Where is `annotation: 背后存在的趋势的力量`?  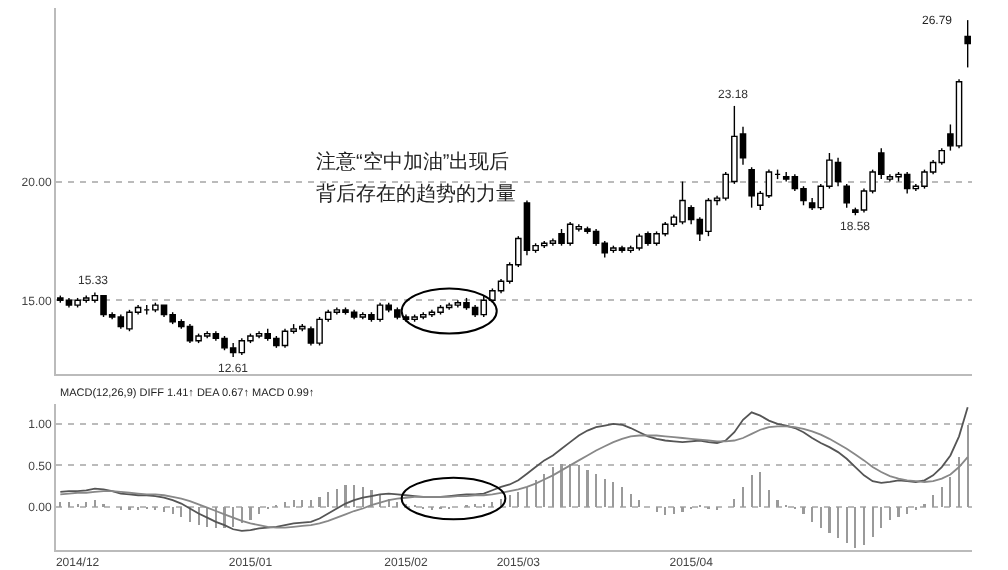
annotation: 背后存在的趋势的力量 is located at coordinates (416, 194).